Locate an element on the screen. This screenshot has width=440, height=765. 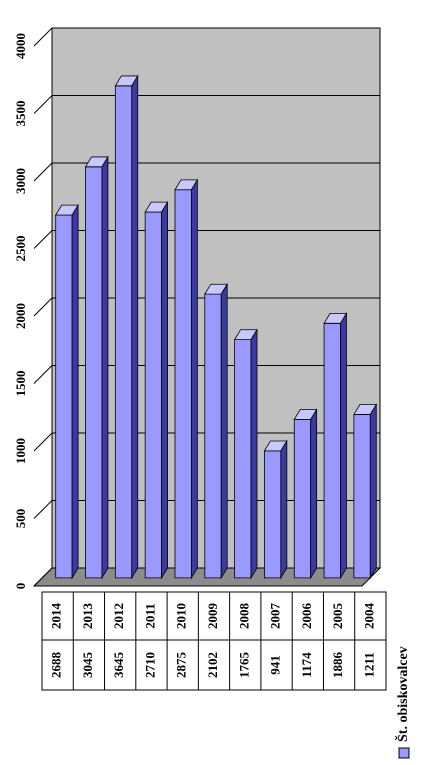
data-label: 2710 is located at coordinates (149, 665).